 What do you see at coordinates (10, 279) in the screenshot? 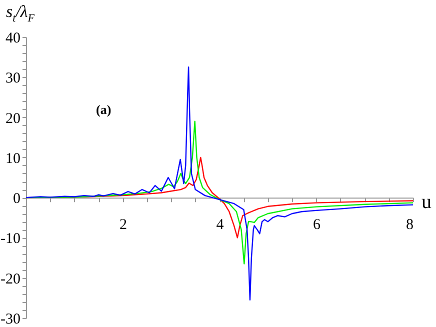
I see `y-tick-label: -20` at bounding box center [10, 279].